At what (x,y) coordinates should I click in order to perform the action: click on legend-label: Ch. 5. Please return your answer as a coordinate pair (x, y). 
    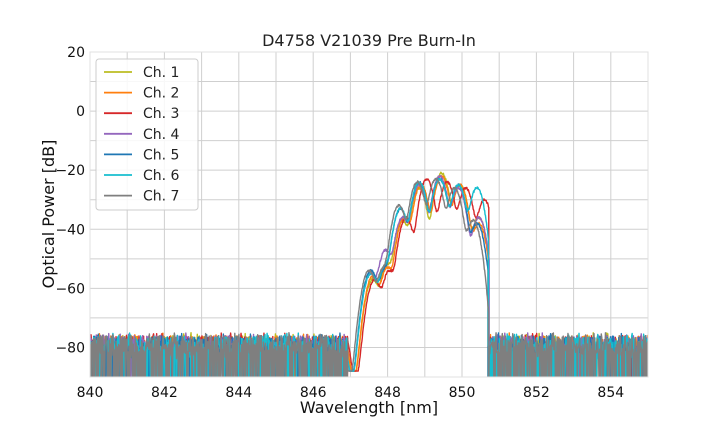
    Looking at the image, I should click on (161, 155).